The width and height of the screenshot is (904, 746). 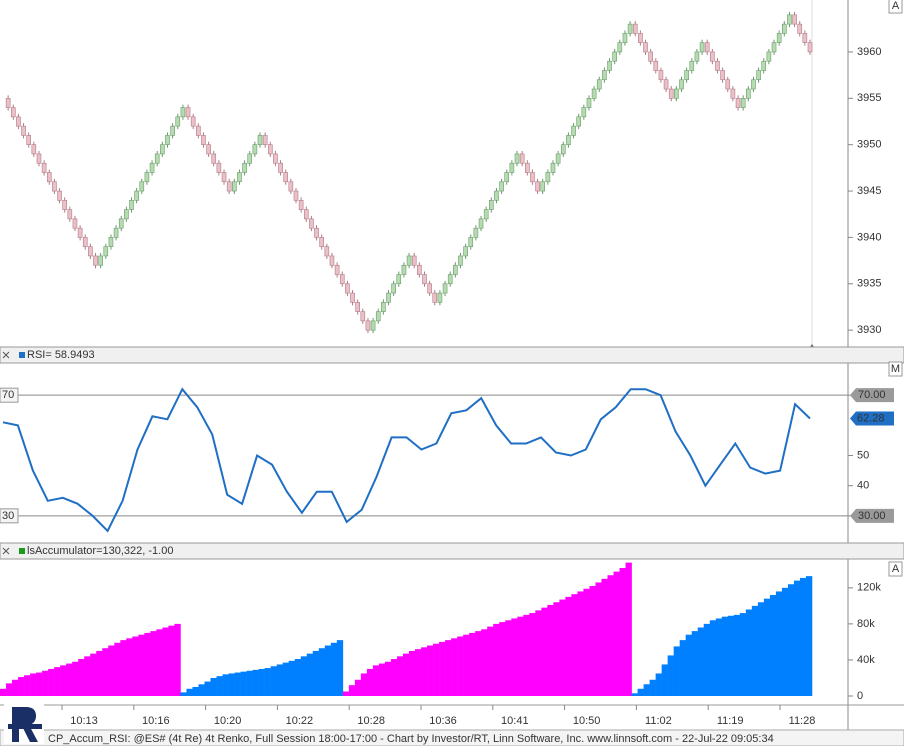 I want to click on x-tick-label: 11:19, so click(x=730, y=721).